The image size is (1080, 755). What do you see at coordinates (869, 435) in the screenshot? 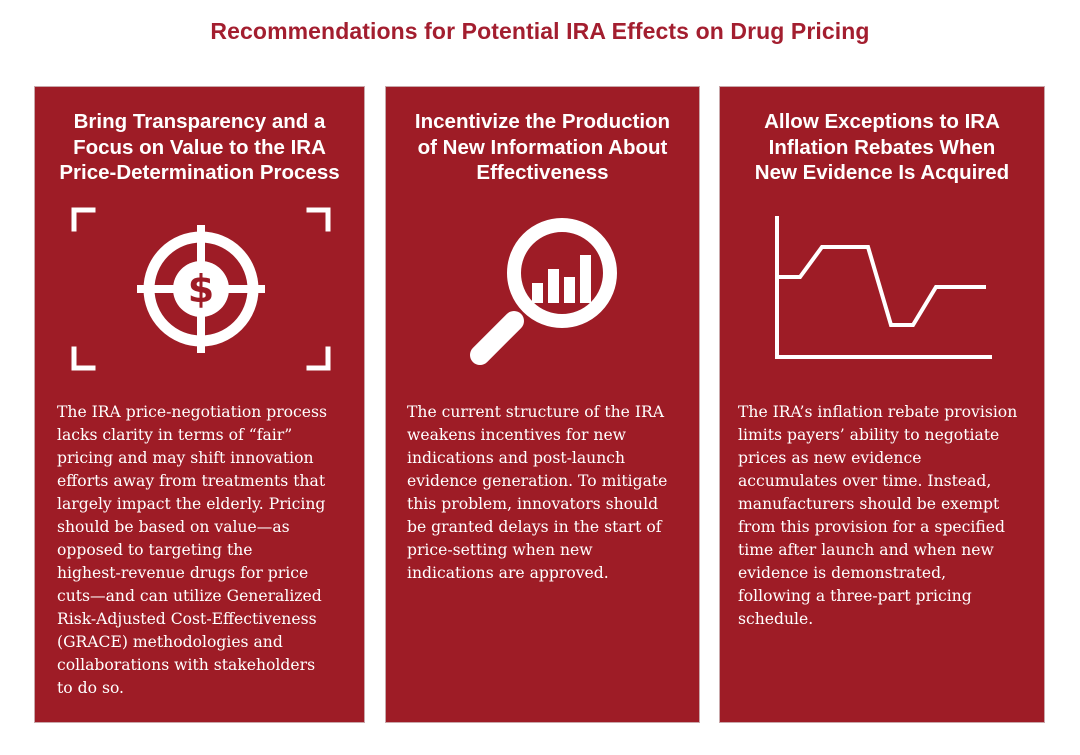
I see `card-body-line: limits payers’ ability to negotiate` at bounding box center [869, 435].